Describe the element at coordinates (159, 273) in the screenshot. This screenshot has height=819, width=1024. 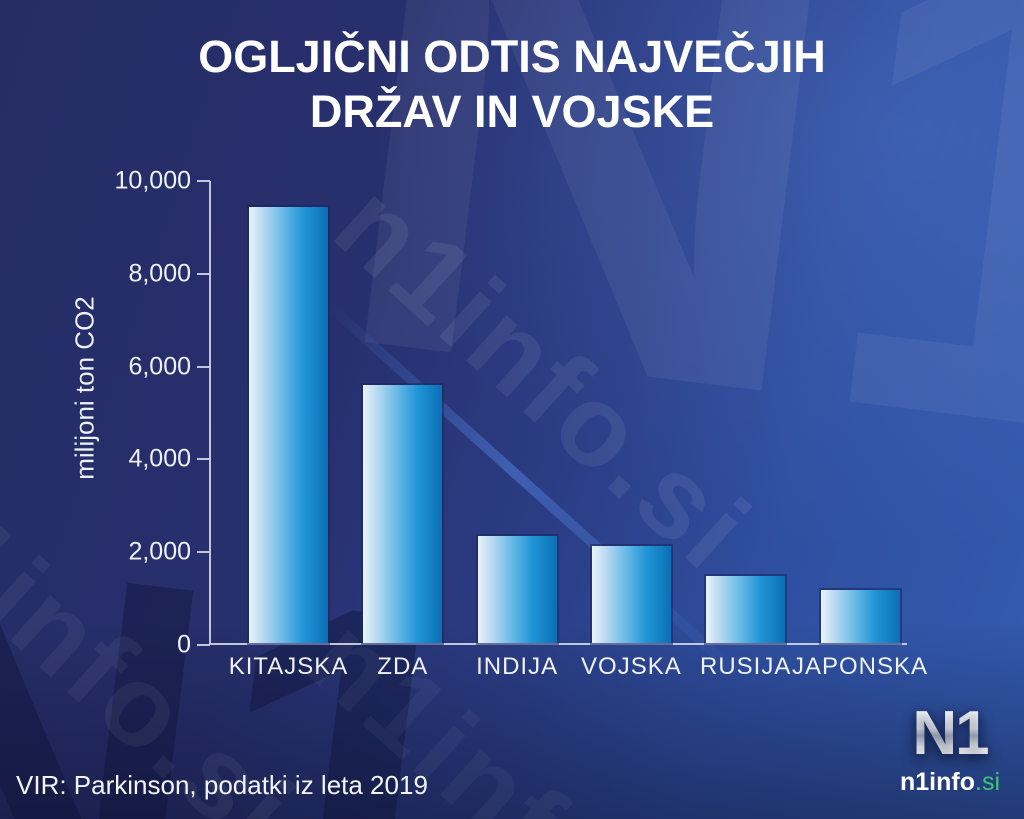
I see `y-tick-label: 8,000` at that location.